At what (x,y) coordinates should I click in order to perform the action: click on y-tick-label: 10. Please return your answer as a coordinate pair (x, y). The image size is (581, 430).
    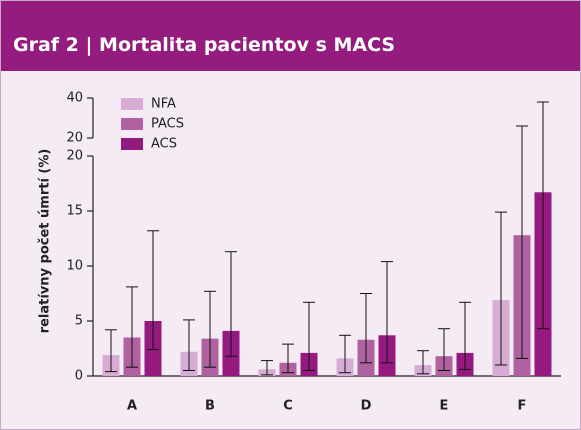
    Looking at the image, I should click on (74, 266).